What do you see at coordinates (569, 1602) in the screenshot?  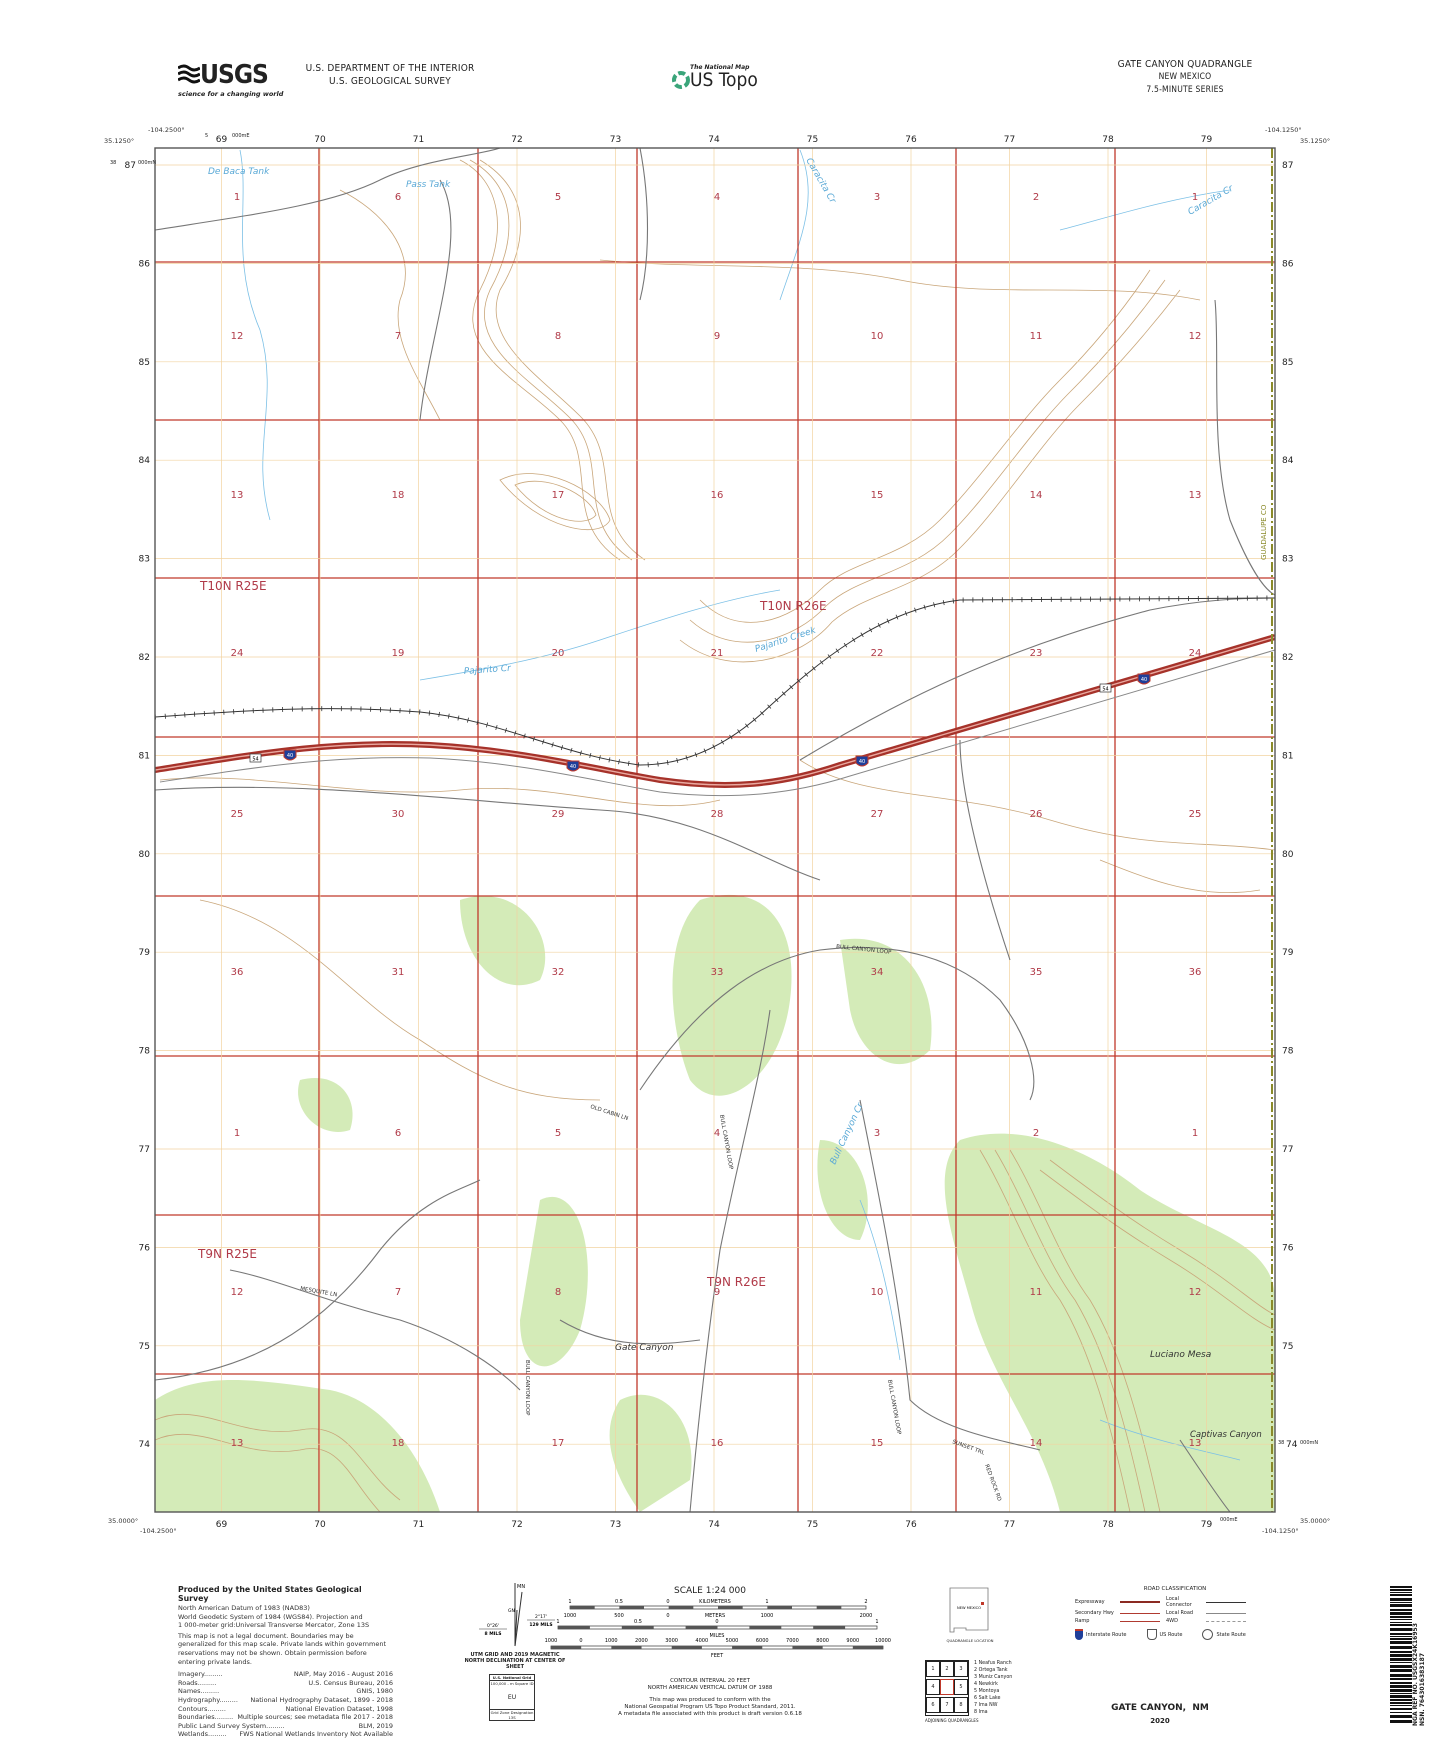 I see `km-tick-label: 1` at bounding box center [569, 1602].